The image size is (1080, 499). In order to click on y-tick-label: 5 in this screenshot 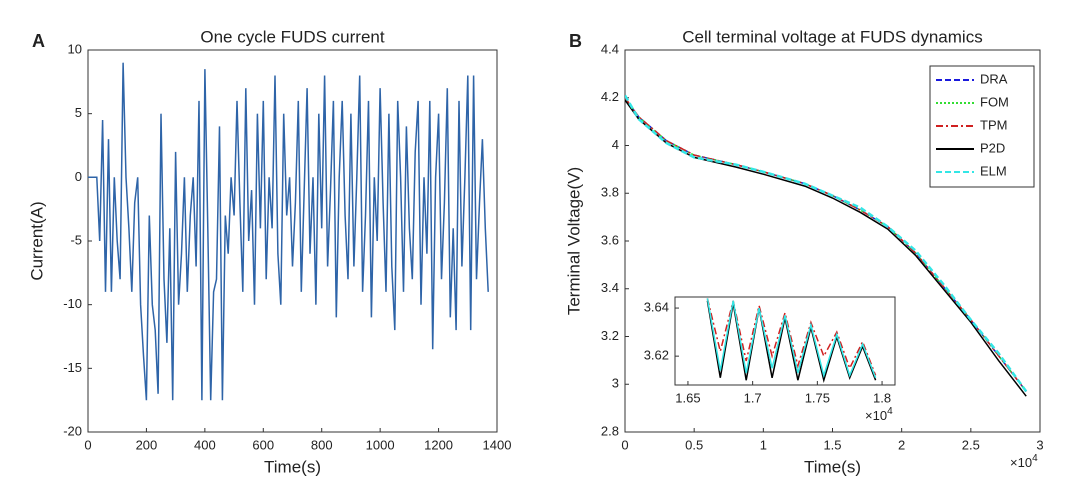, I will do `click(78, 112)`.